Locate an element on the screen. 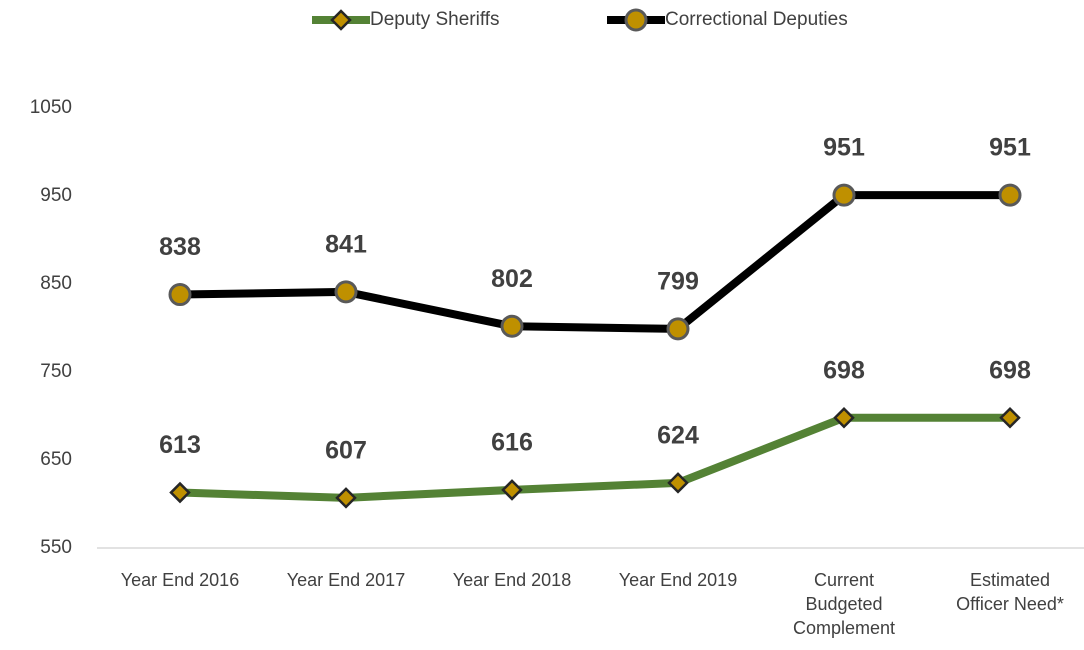 The image size is (1084, 650). legend-label: Correctional Deputies is located at coordinates (756, 19).